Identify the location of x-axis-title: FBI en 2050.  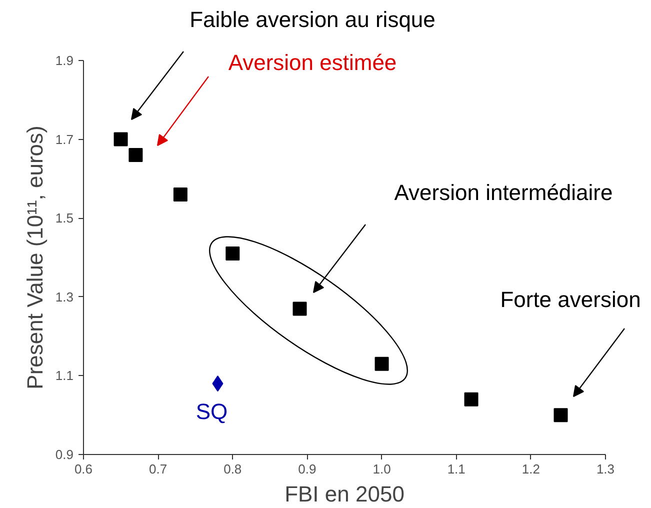
(344, 494).